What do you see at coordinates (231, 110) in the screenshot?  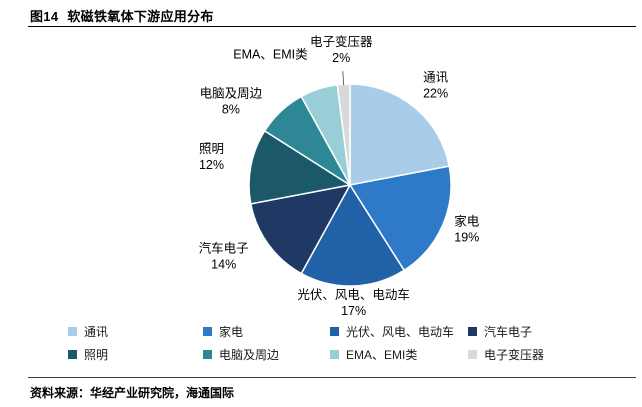 I see `slice-percent-5: 8%` at bounding box center [231, 110].